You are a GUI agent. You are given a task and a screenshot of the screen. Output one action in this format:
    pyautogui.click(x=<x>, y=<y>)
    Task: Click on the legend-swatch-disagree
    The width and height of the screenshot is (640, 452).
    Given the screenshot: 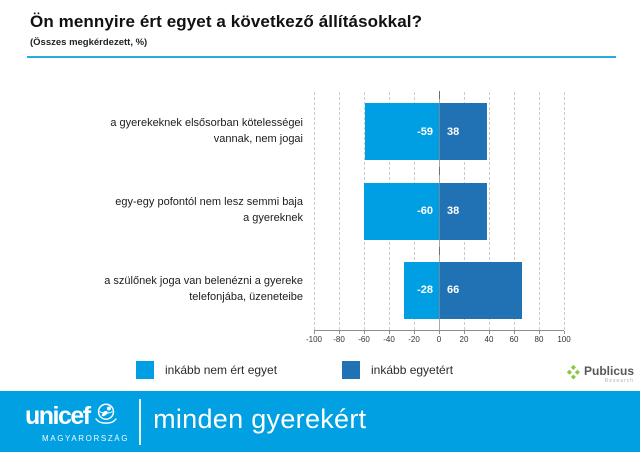 What is the action you would take?
    pyautogui.click(x=145, y=370)
    